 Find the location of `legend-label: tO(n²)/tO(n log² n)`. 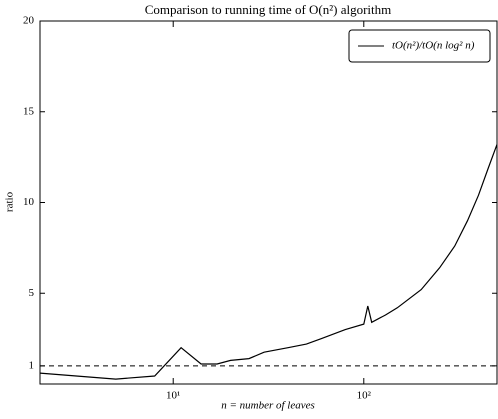

legend-label: tO(n²)/tO(n log² n) is located at coordinates (433, 46).